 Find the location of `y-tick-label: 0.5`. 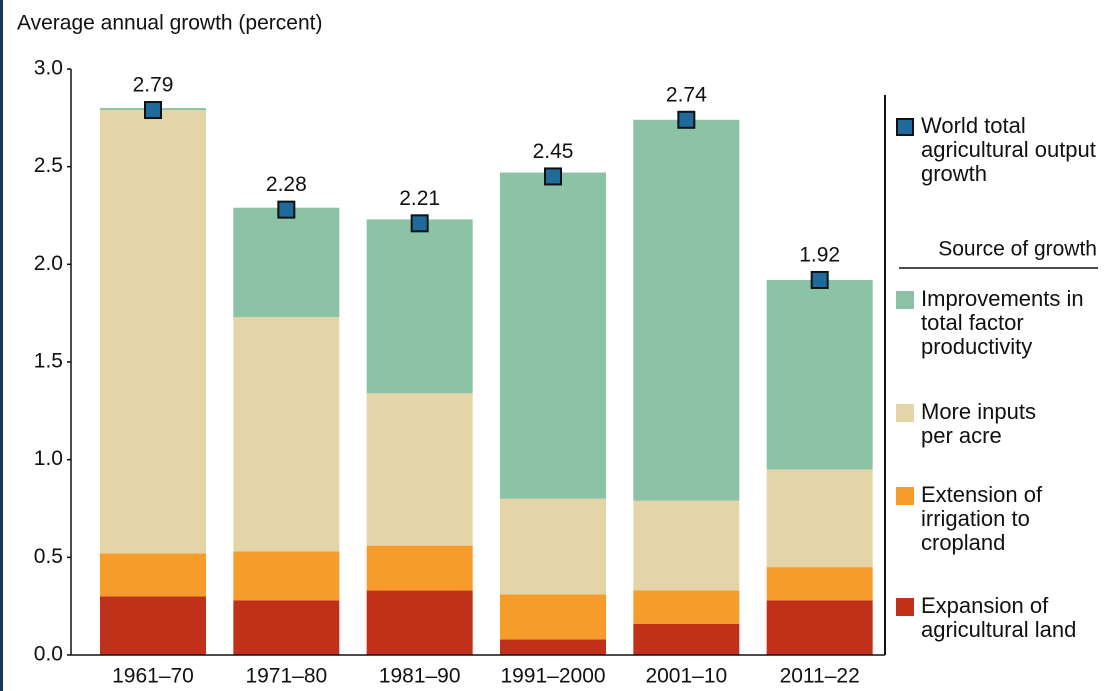

y-tick-label: 0.5 is located at coordinates (48, 556).